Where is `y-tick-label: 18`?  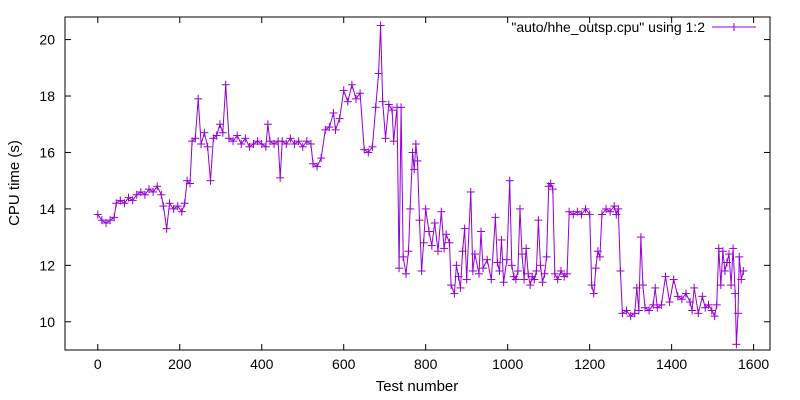
y-tick-label: 18 is located at coordinates (47, 96).